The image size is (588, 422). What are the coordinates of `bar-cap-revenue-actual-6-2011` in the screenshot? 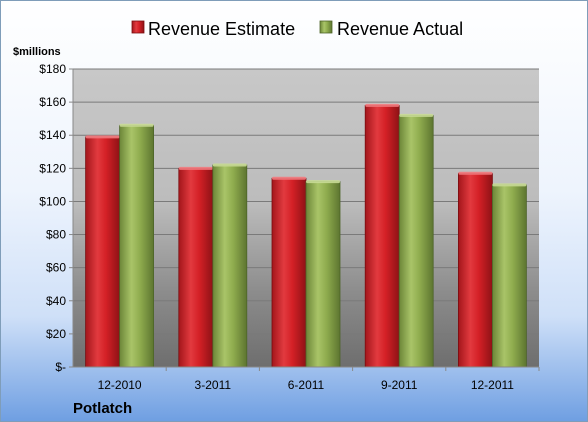 It's located at (323, 182).